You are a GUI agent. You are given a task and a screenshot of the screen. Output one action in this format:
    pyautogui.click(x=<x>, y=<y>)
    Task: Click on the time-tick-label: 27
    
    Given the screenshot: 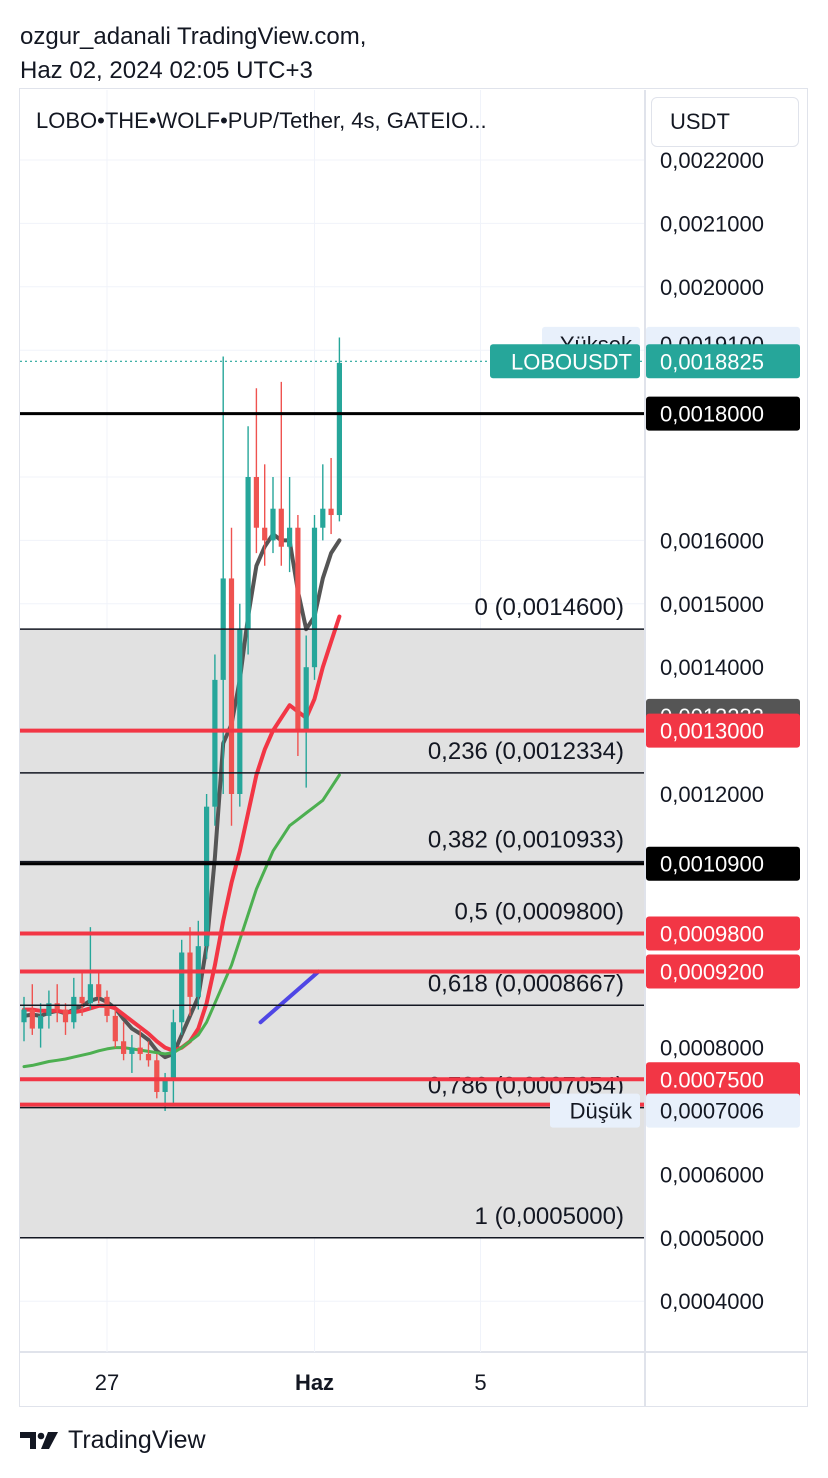 What is the action you would take?
    pyautogui.click(x=107, y=1382)
    